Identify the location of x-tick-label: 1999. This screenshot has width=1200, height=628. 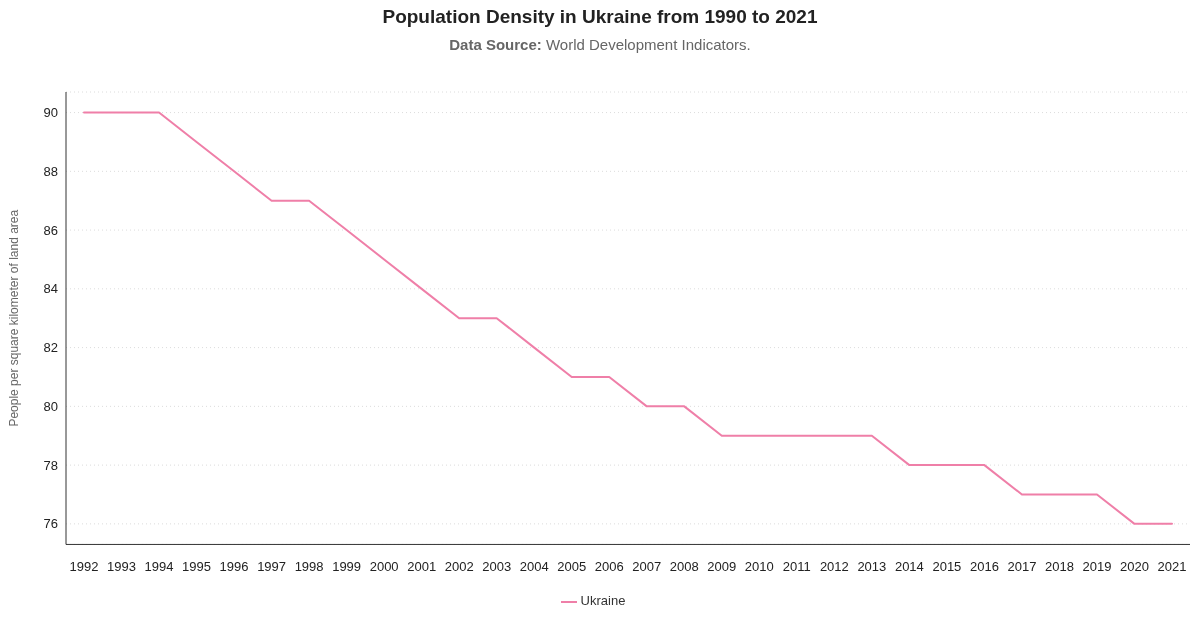
(347, 566).